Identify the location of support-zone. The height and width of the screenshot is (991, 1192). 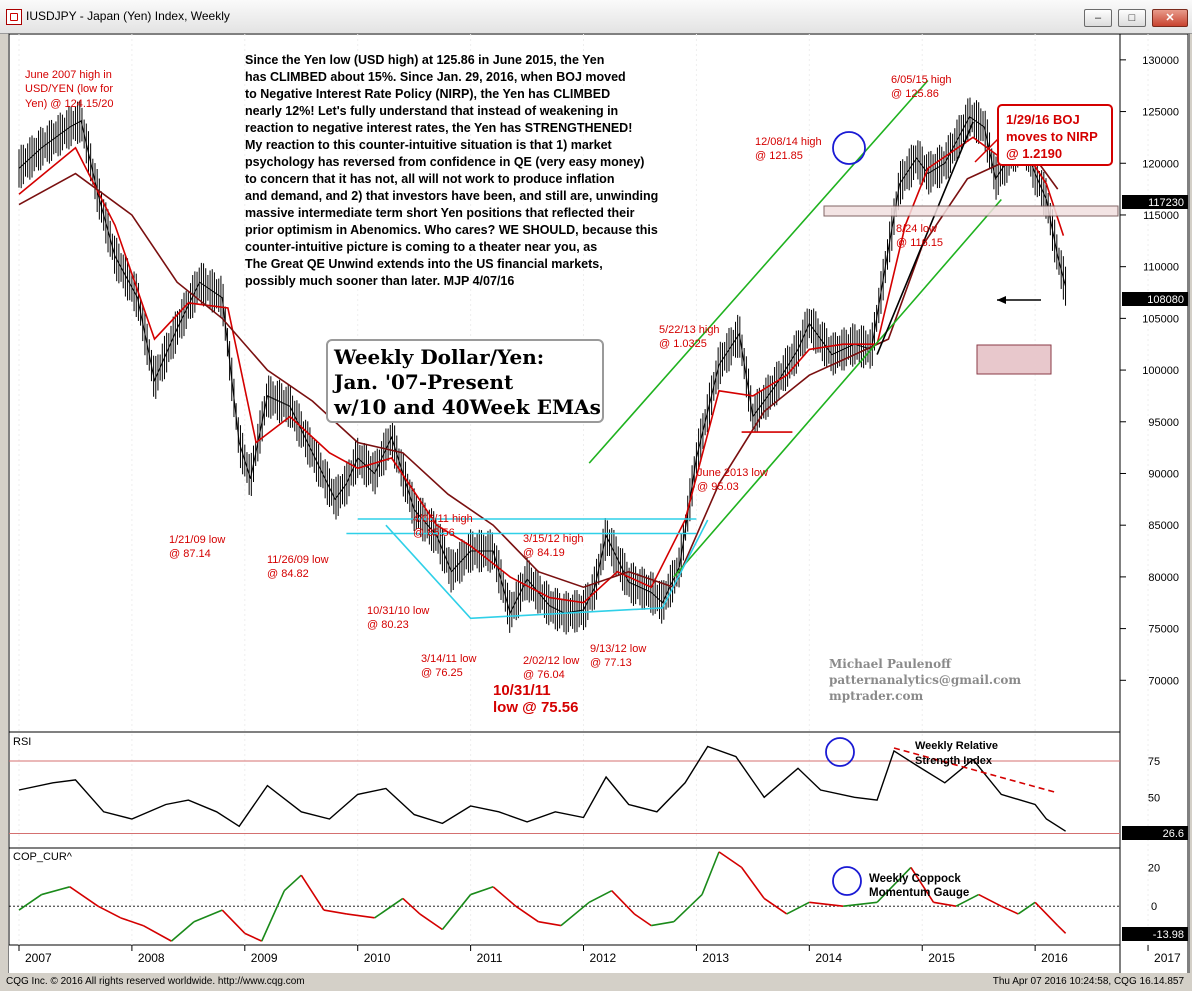
(971, 211).